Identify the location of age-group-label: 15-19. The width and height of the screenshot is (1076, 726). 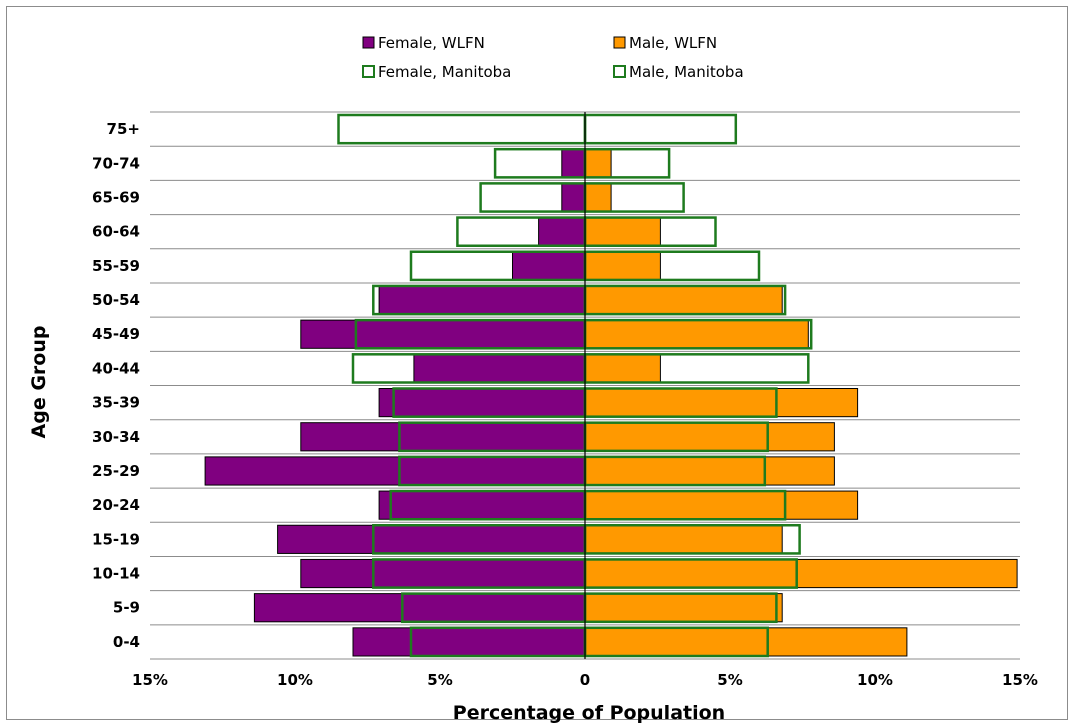
(116, 539).